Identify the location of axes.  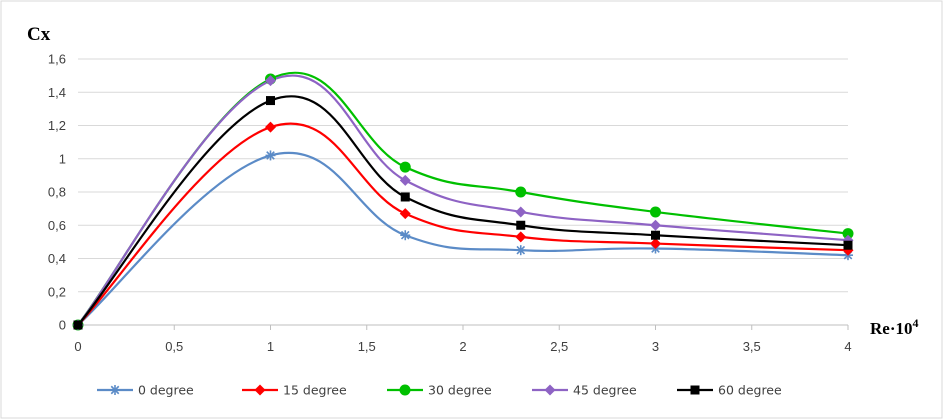
(463, 327).